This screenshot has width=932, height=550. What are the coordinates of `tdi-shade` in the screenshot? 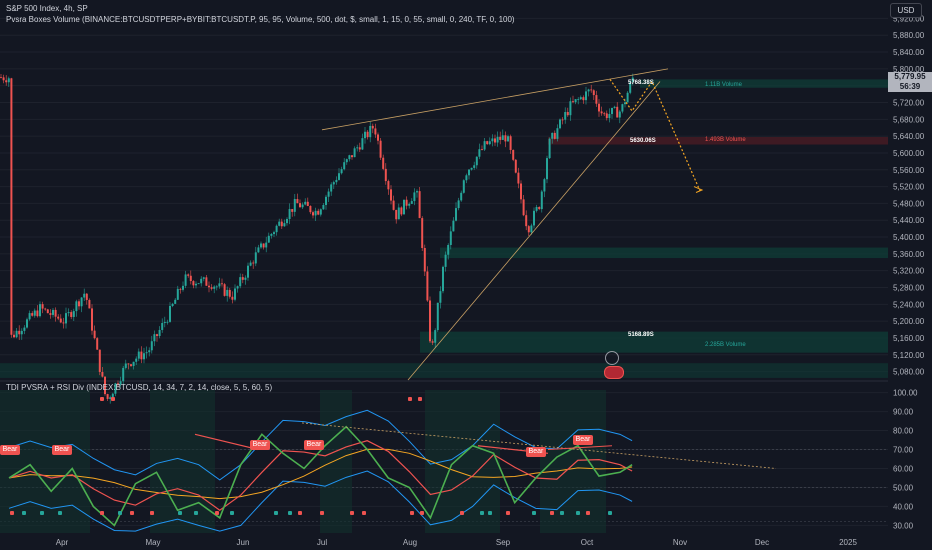 It's located at (573, 461).